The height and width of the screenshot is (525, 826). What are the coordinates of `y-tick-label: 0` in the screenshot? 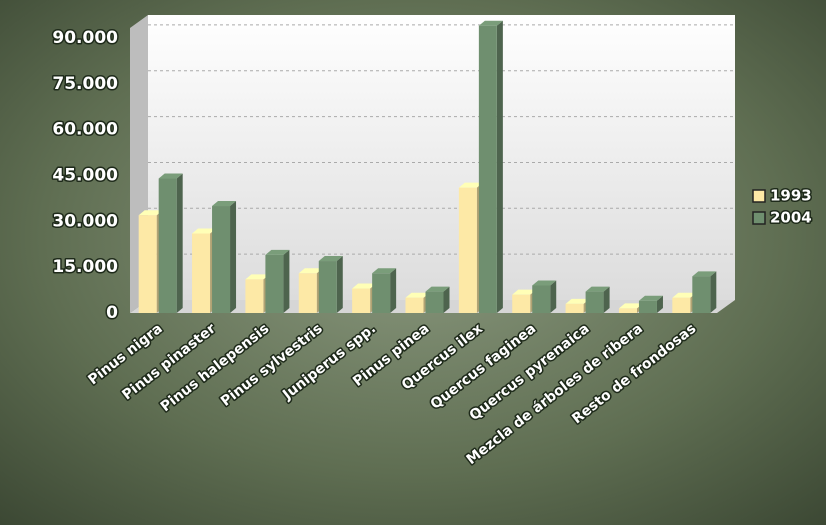 It's located at (112, 313).